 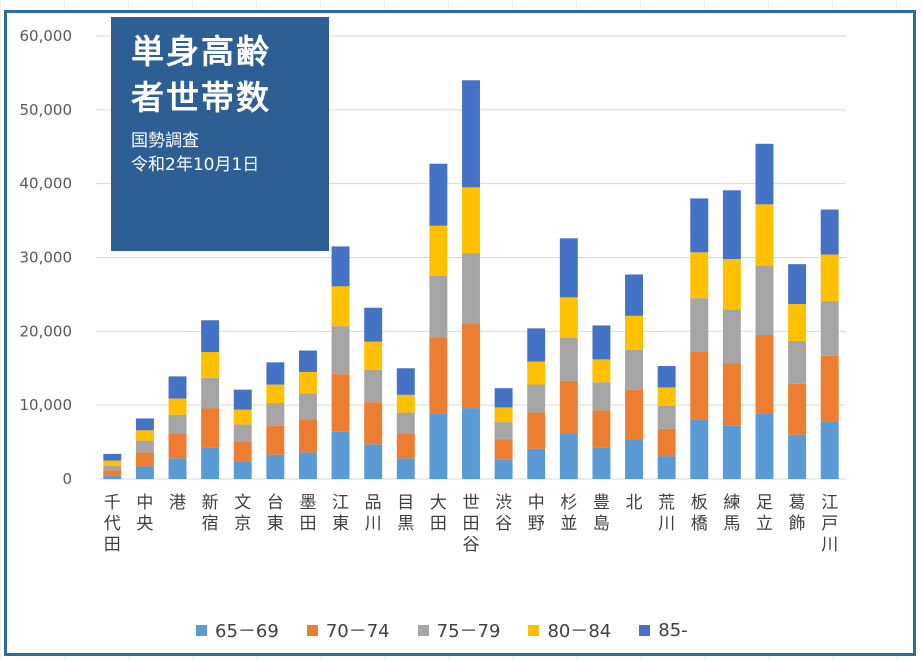 What do you see at coordinates (237, 630) in the screenshot?
I see `legend-item: 65－69` at bounding box center [237, 630].